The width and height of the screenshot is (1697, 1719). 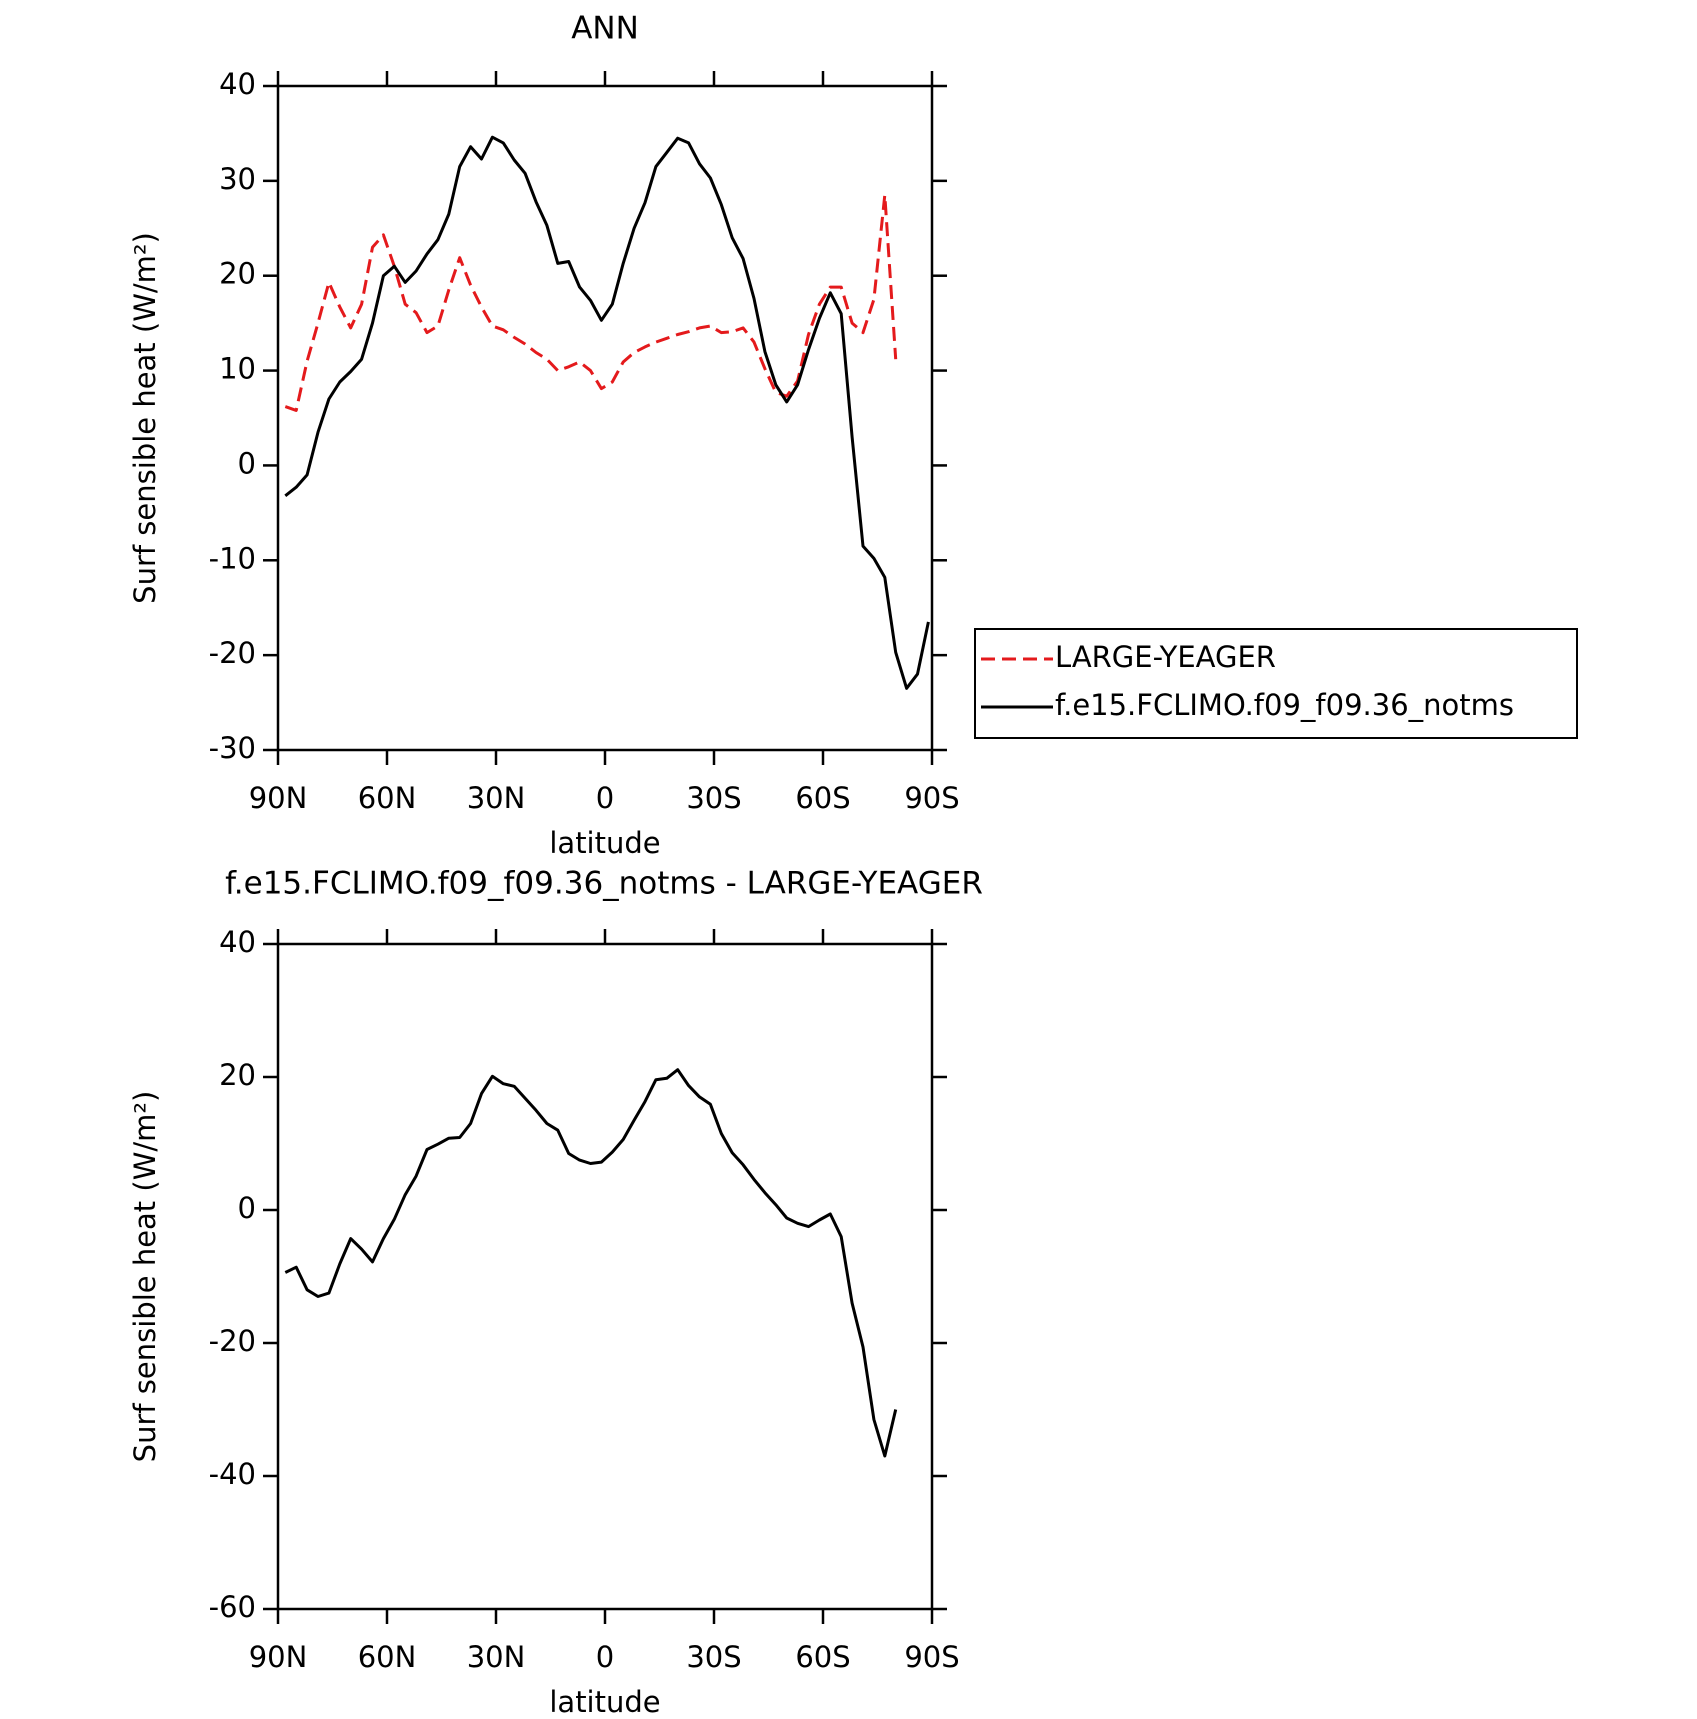 I want to click on y-tick-label: -60, so click(x=232, y=1607).